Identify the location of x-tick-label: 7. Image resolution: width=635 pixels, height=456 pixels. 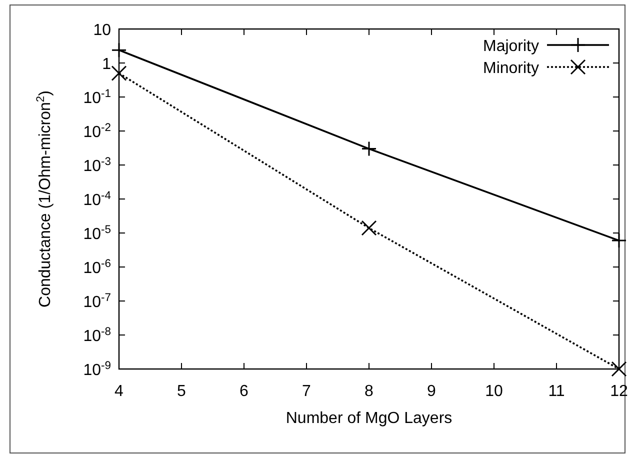
(307, 391).